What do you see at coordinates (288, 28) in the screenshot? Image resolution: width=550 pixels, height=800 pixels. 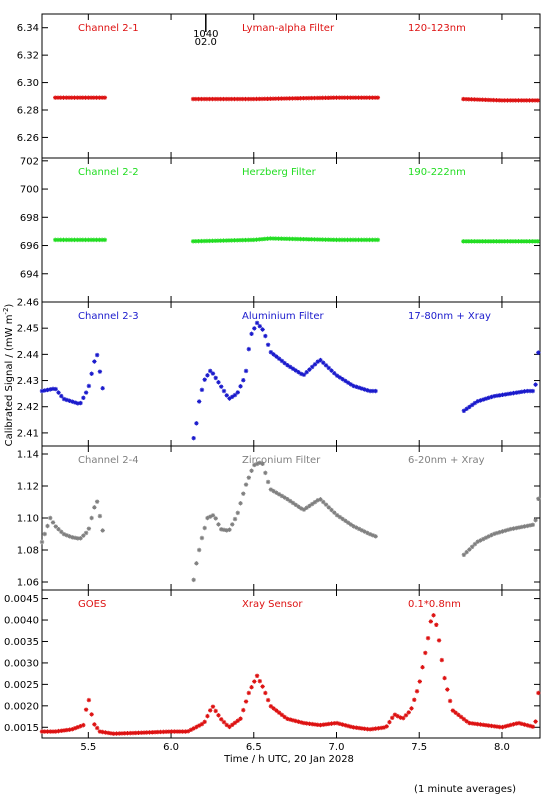 I see `filter-label: Lyman-alpha Filter` at bounding box center [288, 28].